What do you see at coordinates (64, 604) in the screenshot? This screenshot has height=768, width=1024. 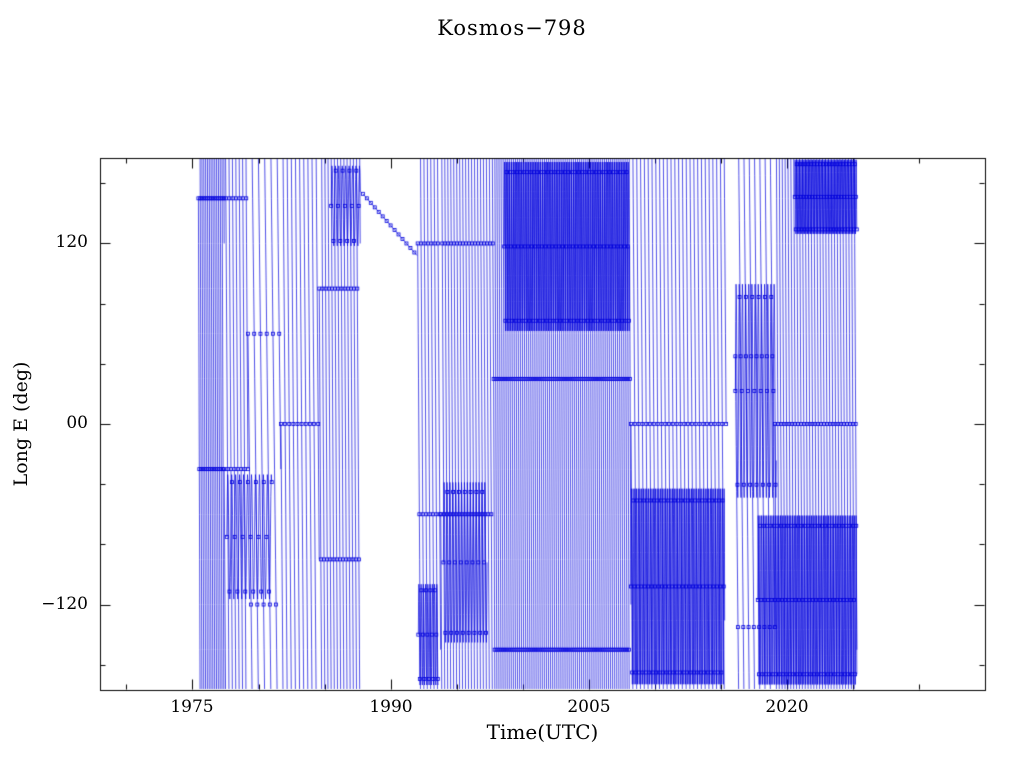 I see `y-tick-label-neg120: −120` at bounding box center [64, 604].